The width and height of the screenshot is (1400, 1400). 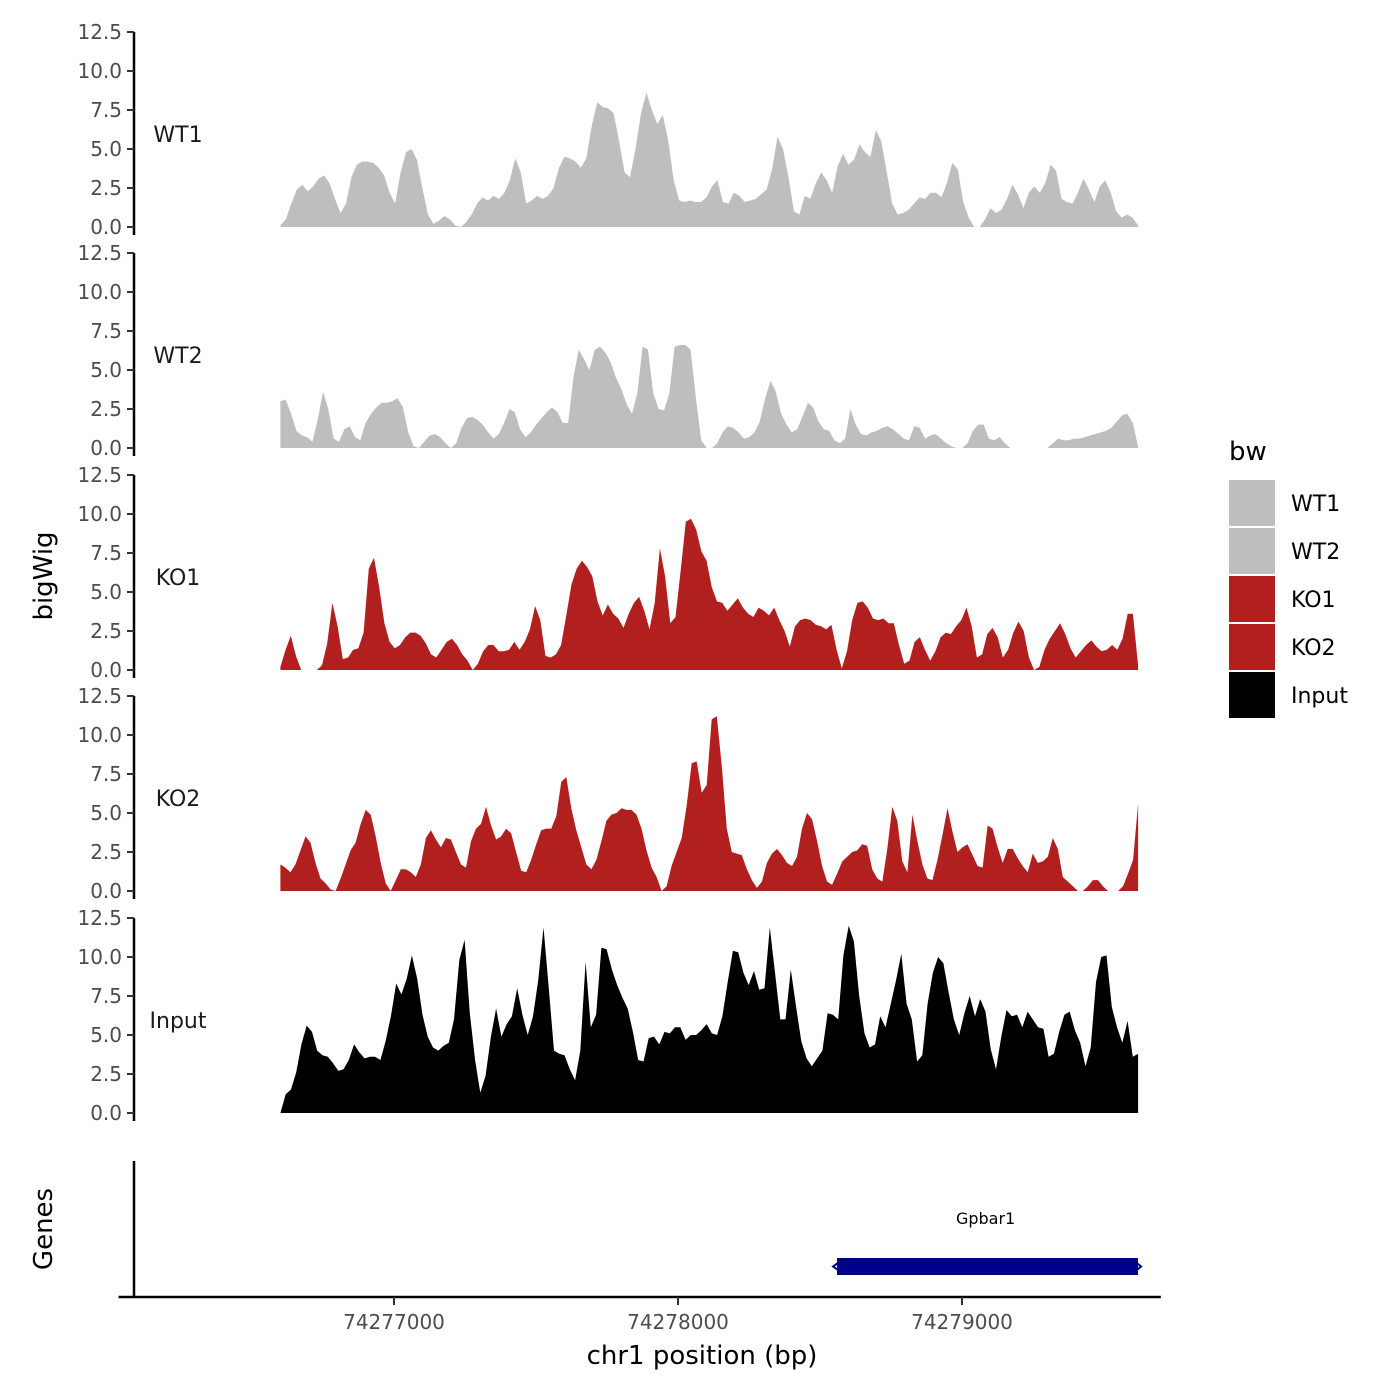 What do you see at coordinates (709, 396) in the screenshot?
I see `coverage-area-wt2` at bounding box center [709, 396].